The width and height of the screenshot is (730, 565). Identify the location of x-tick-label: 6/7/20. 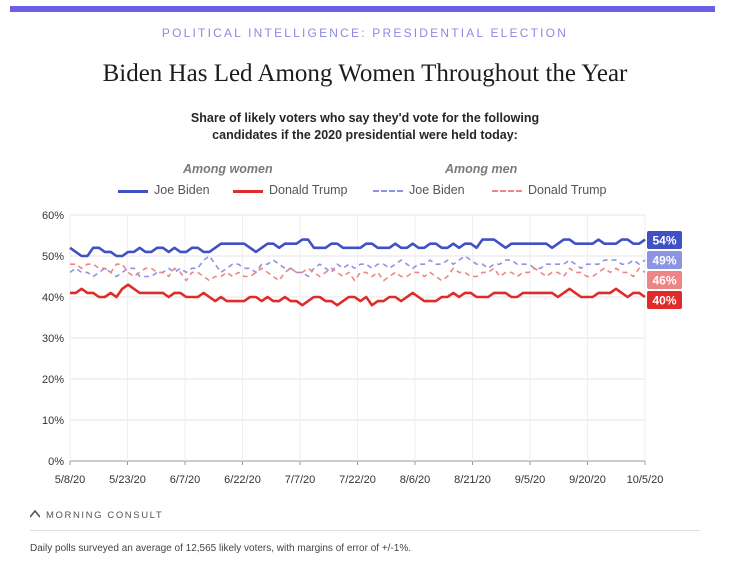
(185, 480).